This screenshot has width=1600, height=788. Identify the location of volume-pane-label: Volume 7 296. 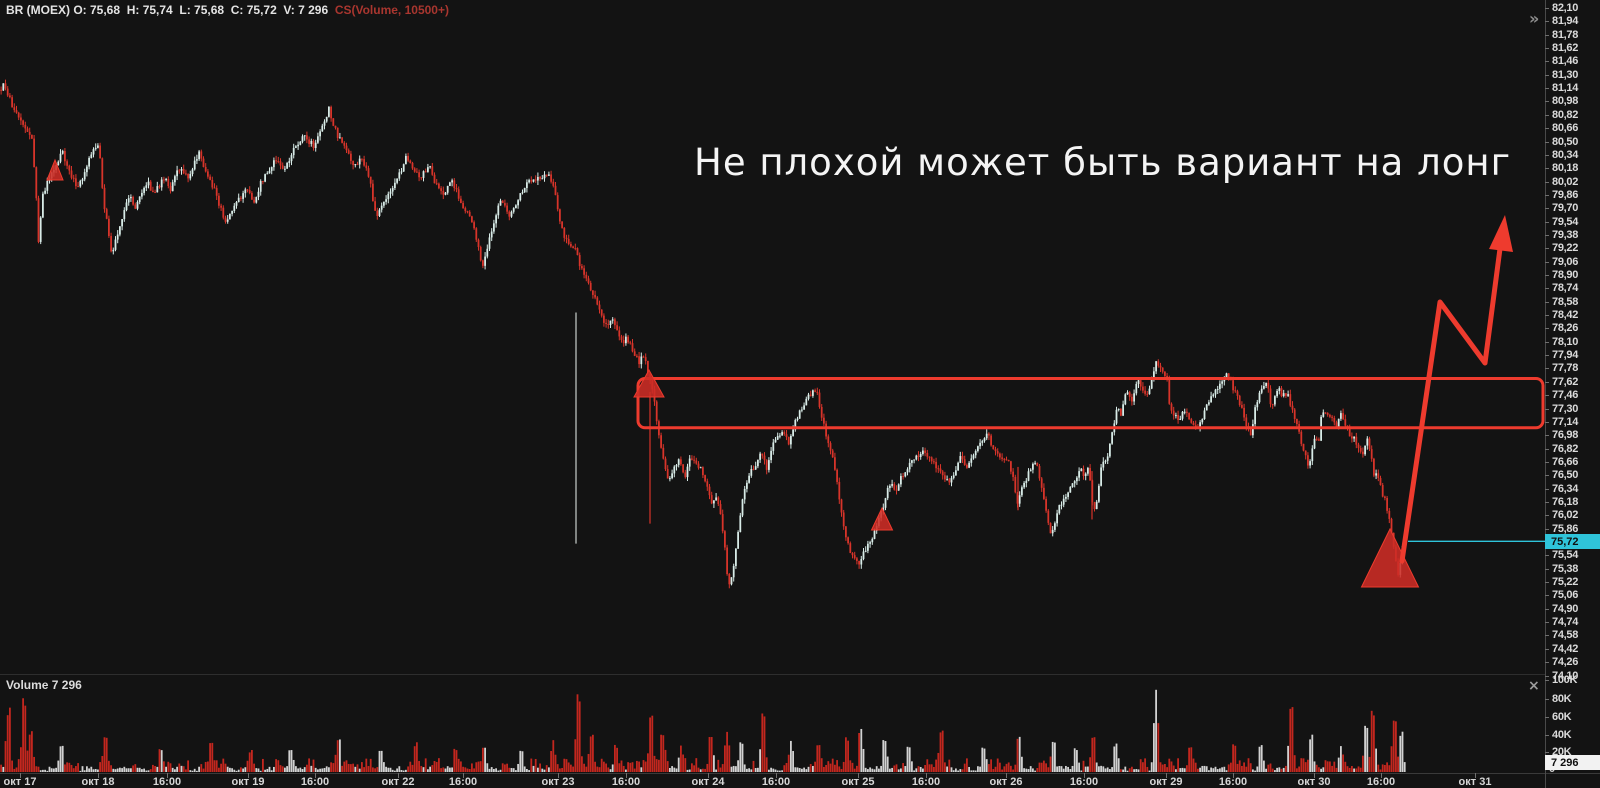
(44, 685).